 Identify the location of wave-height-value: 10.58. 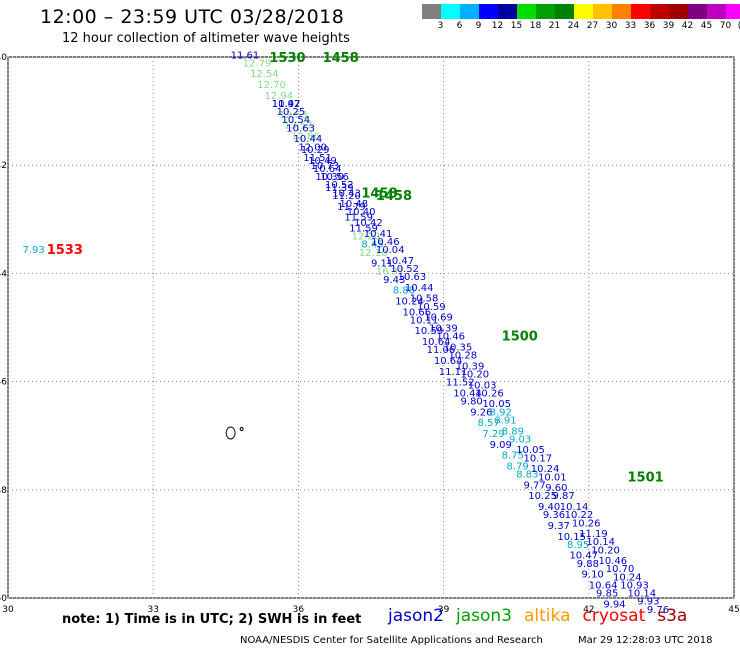
(424, 299).